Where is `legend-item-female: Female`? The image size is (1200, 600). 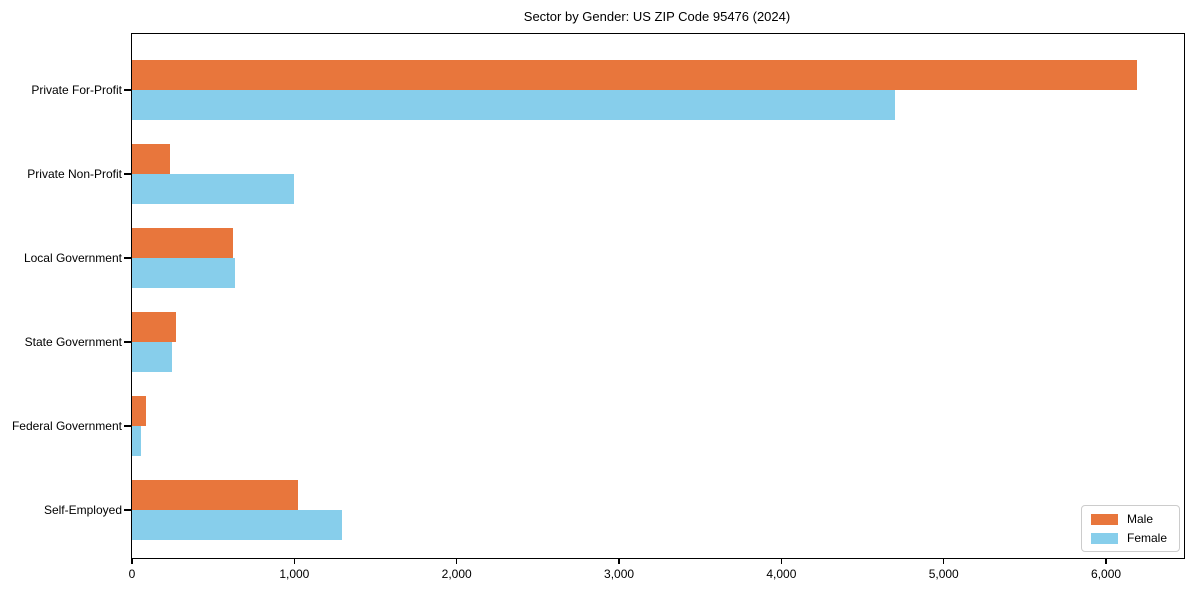 legend-item-female: Female is located at coordinates (1128, 538).